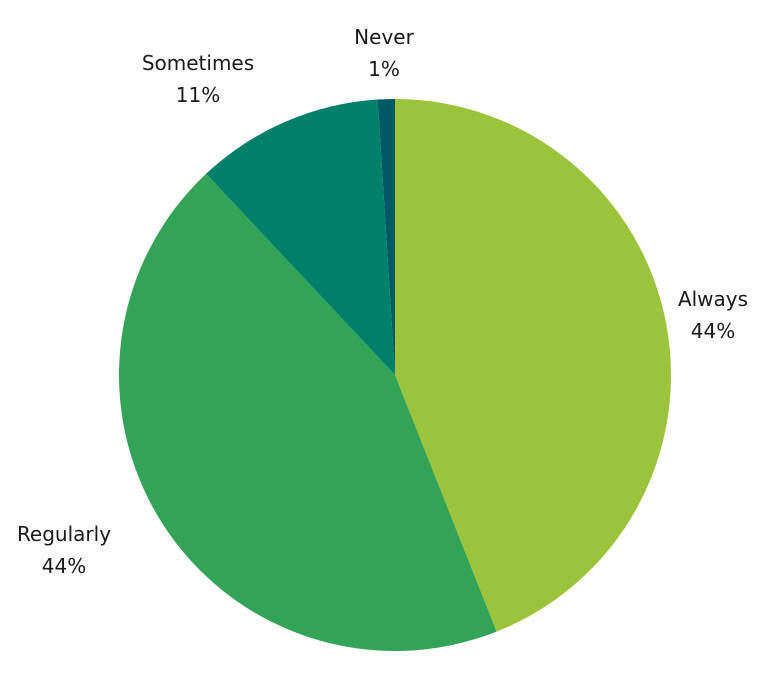 Image resolution: width=768 pixels, height=677 pixels. Describe the element at coordinates (64, 534) in the screenshot. I see `slice-label: Regularly` at that location.